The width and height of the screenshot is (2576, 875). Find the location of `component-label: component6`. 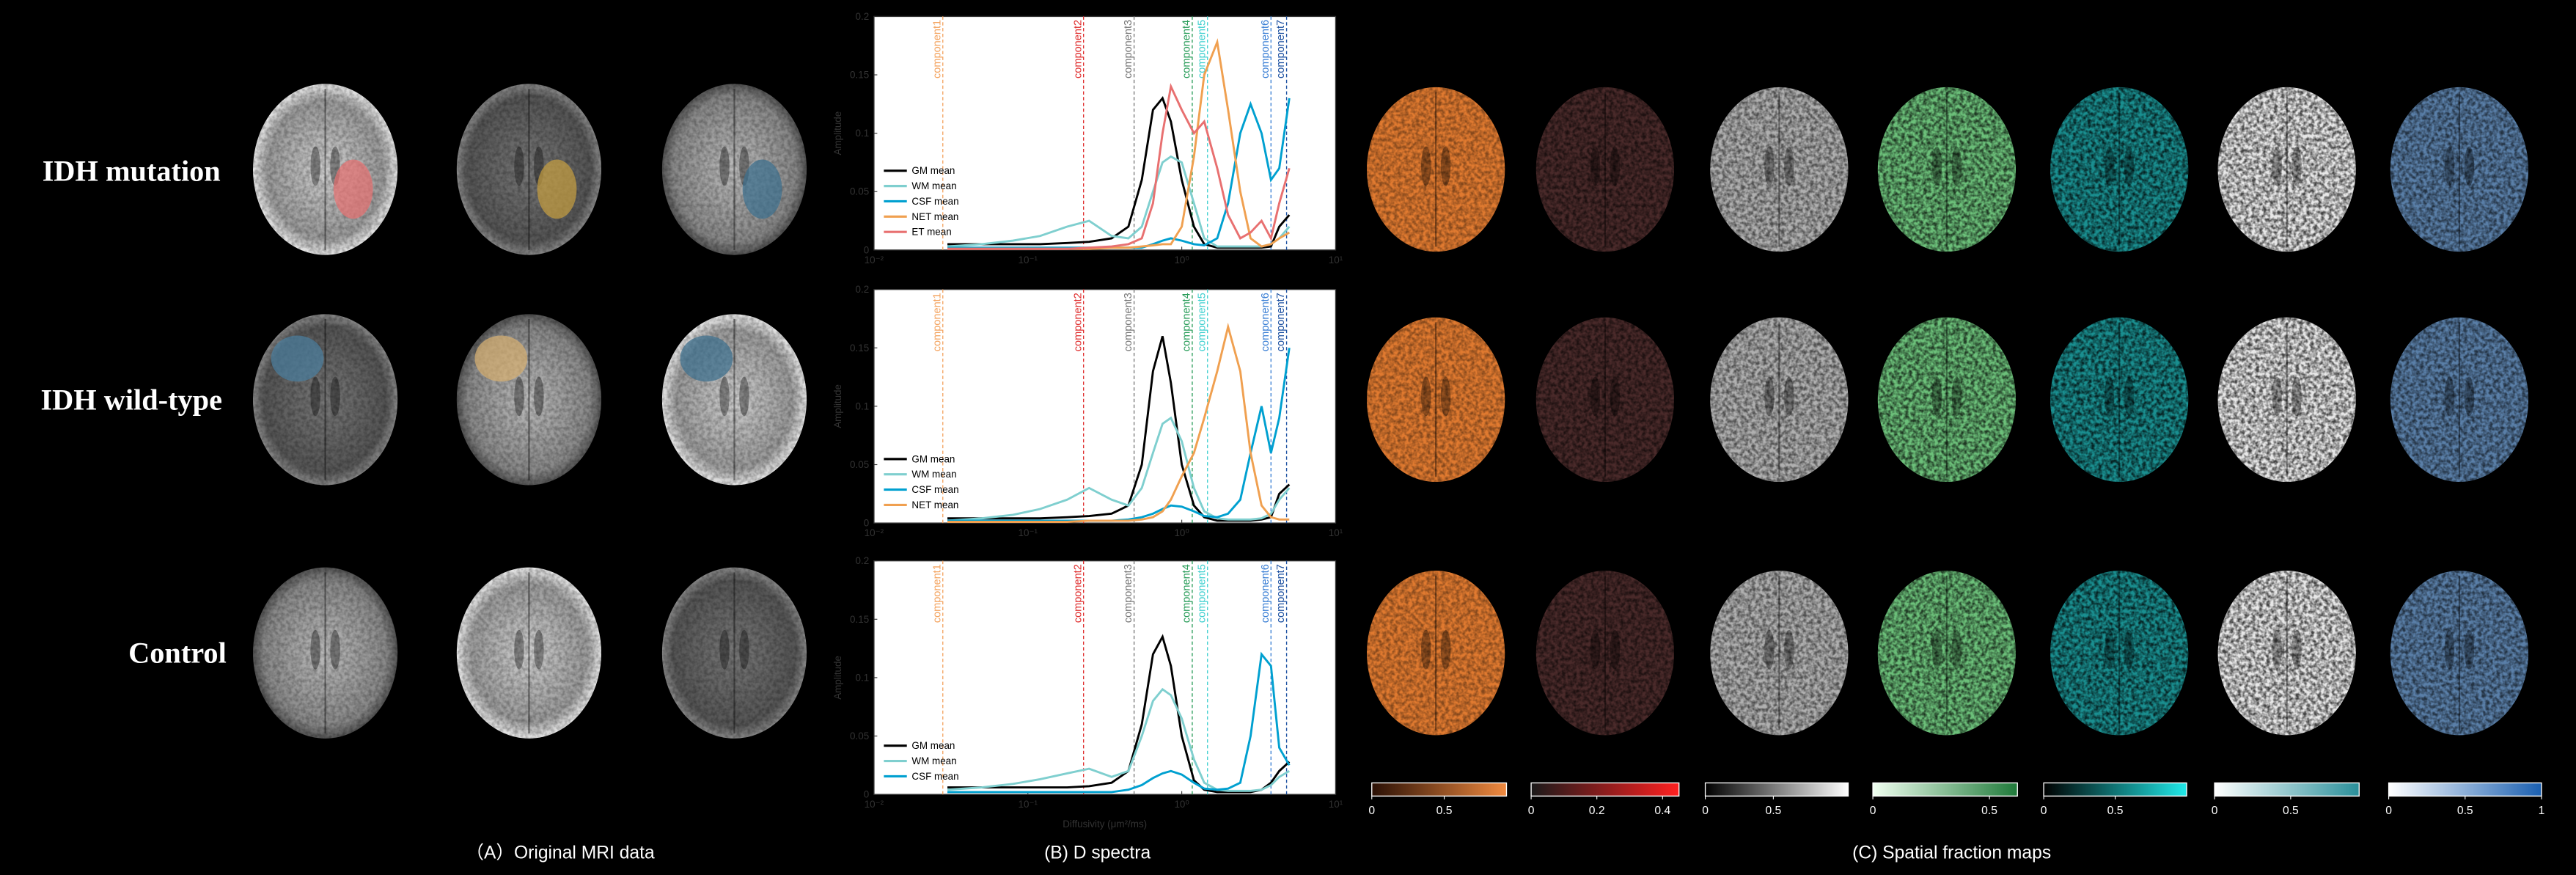

component-label: component6 is located at coordinates (1266, 49).